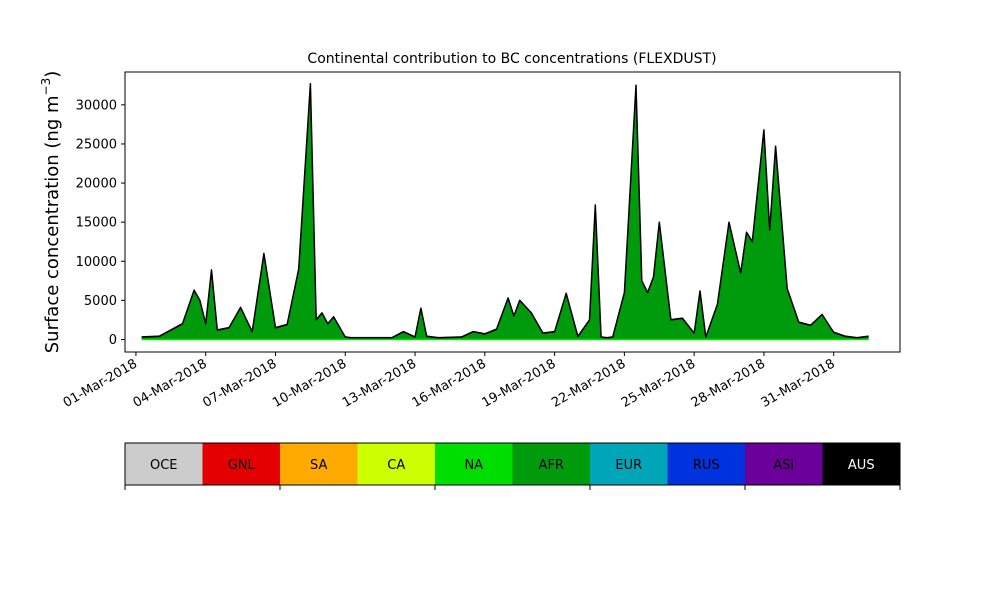  What do you see at coordinates (518, 383) in the screenshot?
I see `x-tick-label: 19-Mar-2018` at bounding box center [518, 383].